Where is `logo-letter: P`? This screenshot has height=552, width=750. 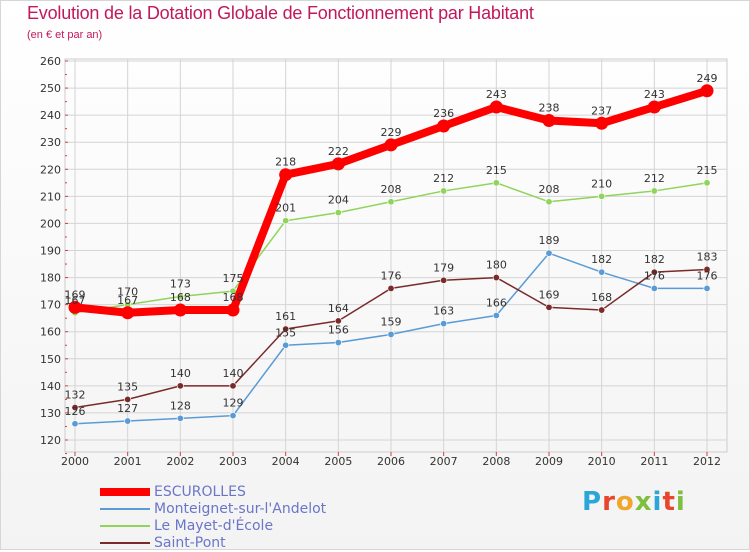 logo-letter: P is located at coordinates (592, 502).